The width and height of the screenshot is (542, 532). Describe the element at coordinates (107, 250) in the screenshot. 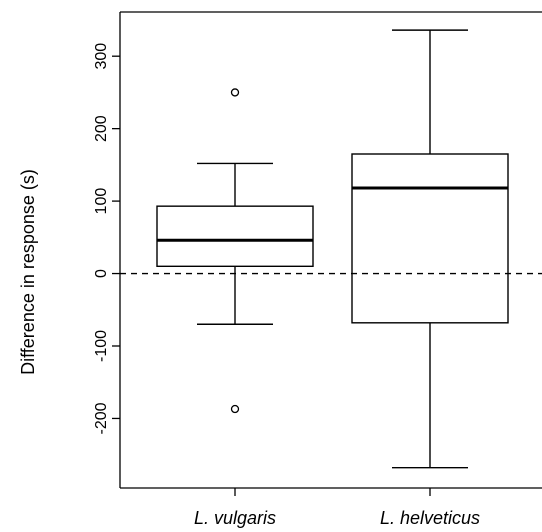

I see `y-axis: -200 -100 0 100 200 300` at that location.